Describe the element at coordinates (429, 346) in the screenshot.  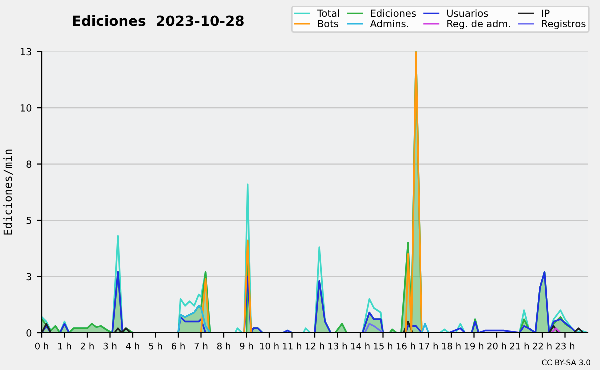
I see `x-tick-label: 17 h` at that location.